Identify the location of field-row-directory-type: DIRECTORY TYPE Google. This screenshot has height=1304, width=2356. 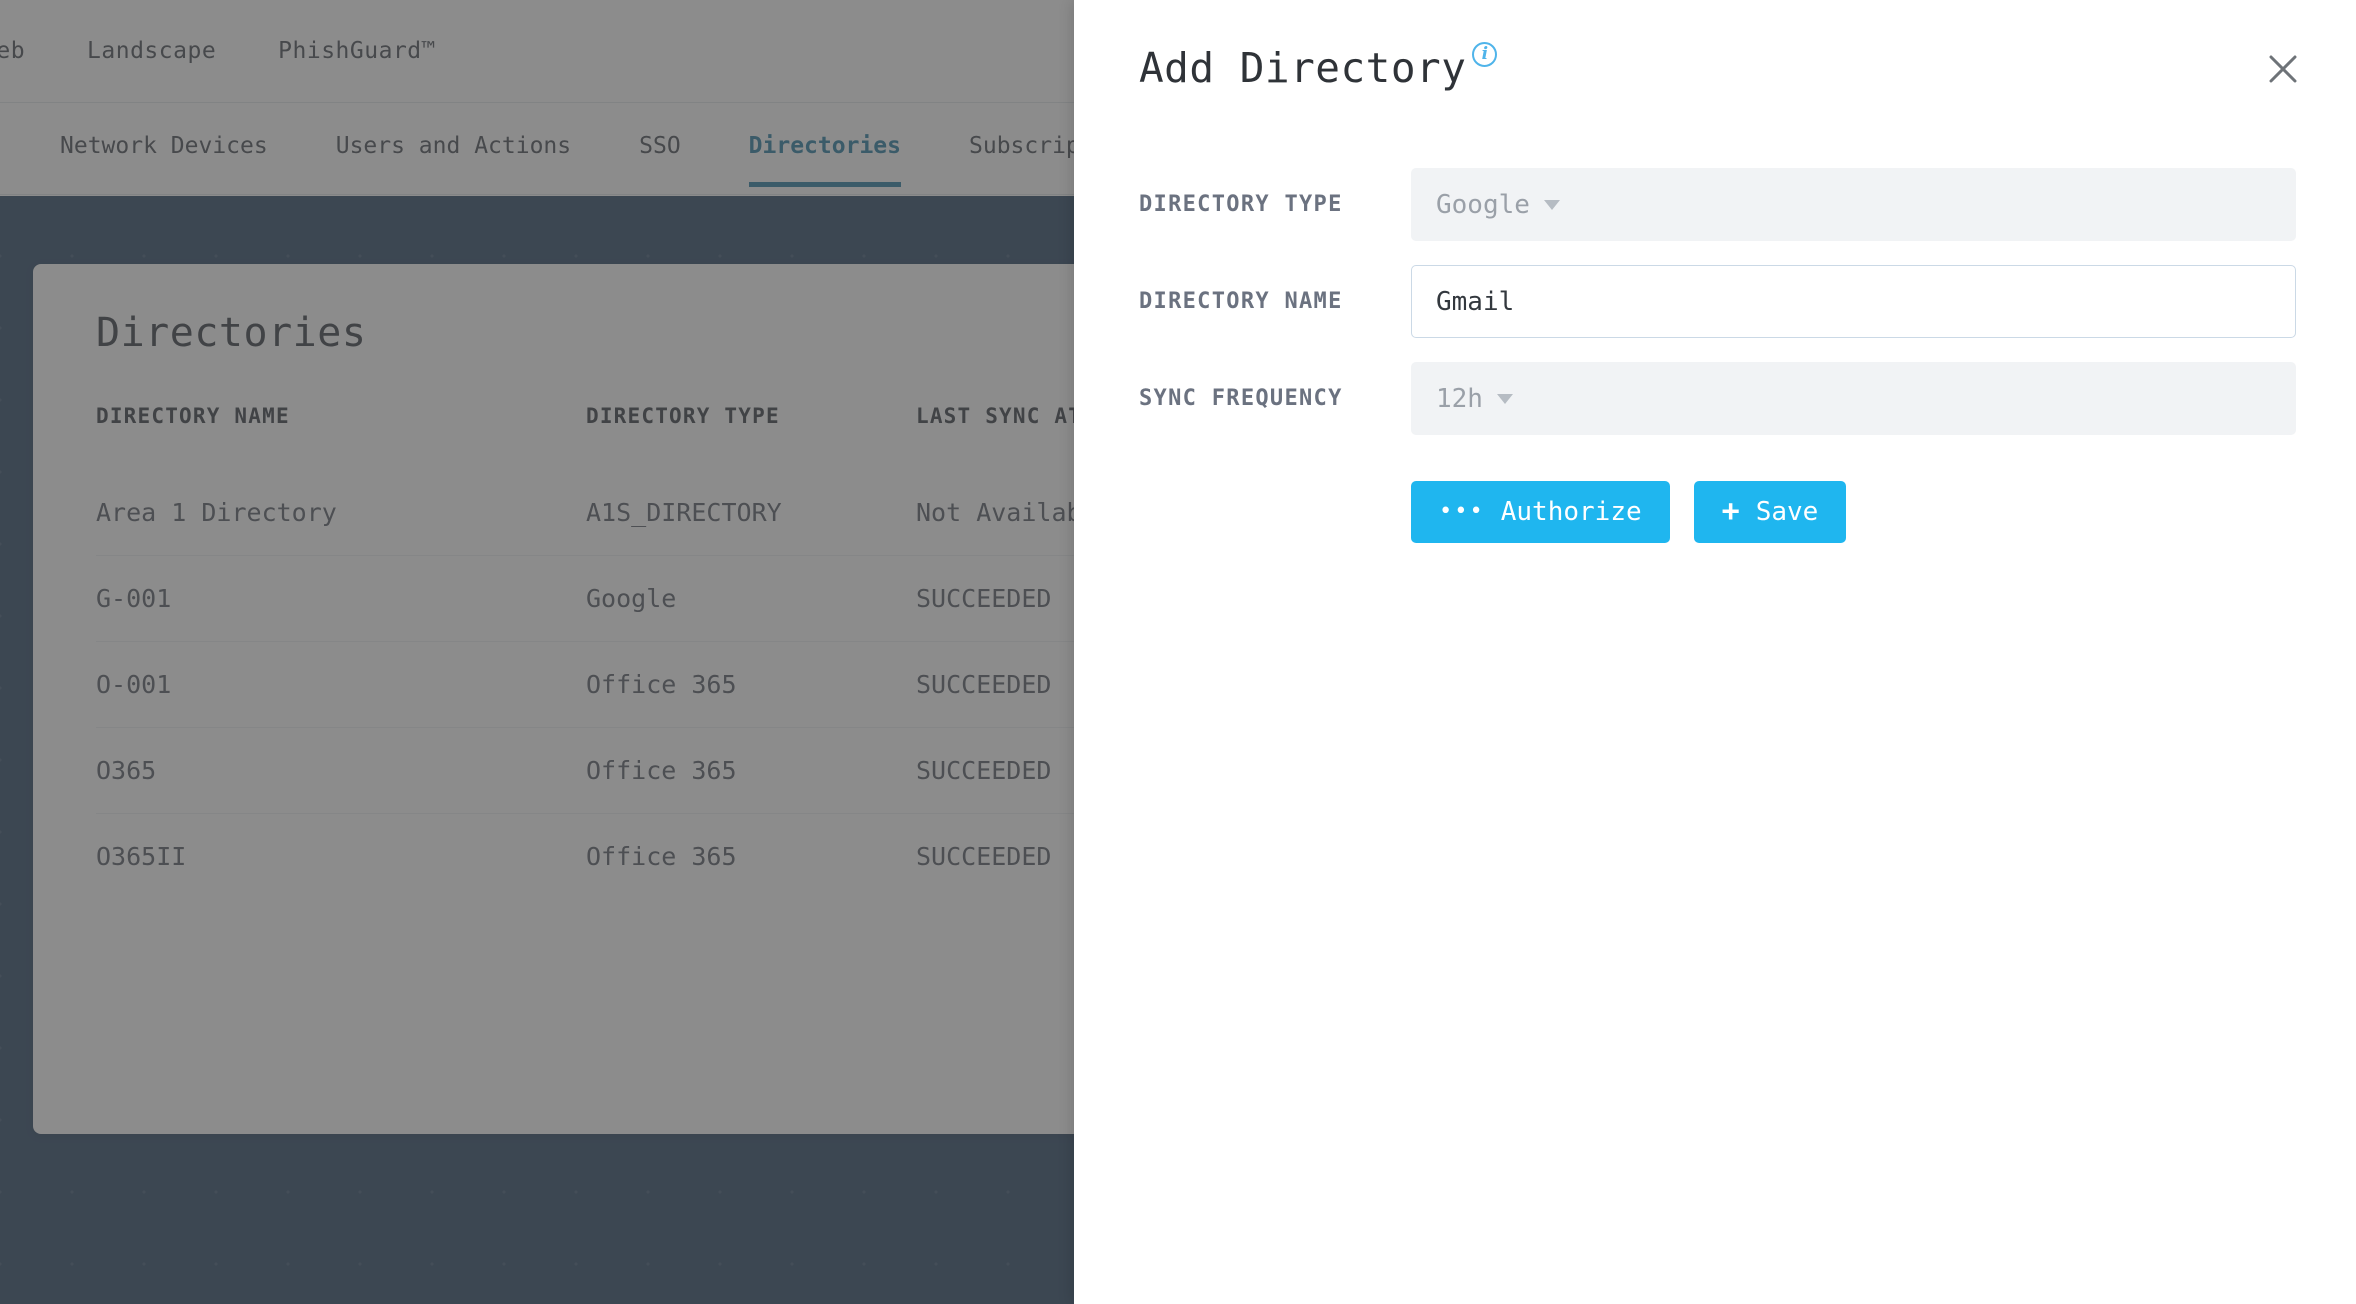
(1717, 204).